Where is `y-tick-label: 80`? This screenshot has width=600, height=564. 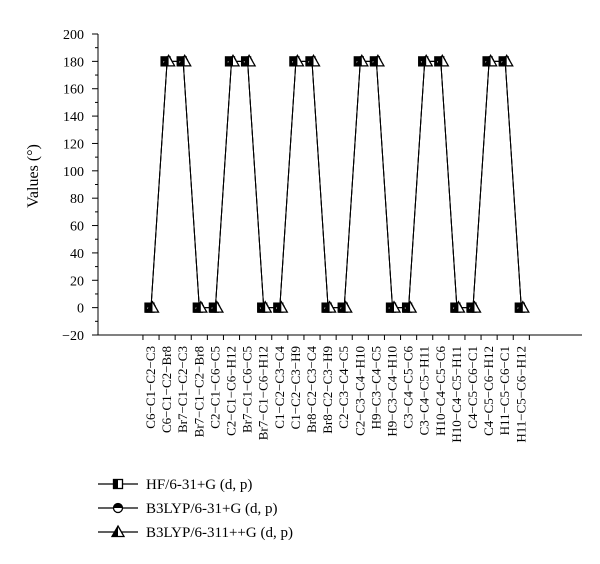 y-tick-label: 80 is located at coordinates (77, 199).